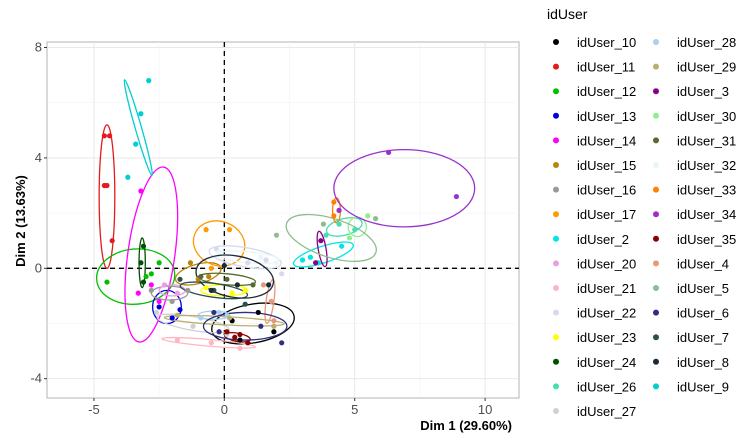 The width and height of the screenshot is (738, 438). I want to click on legend-label-idUser_20: idUser_20, so click(606, 263).